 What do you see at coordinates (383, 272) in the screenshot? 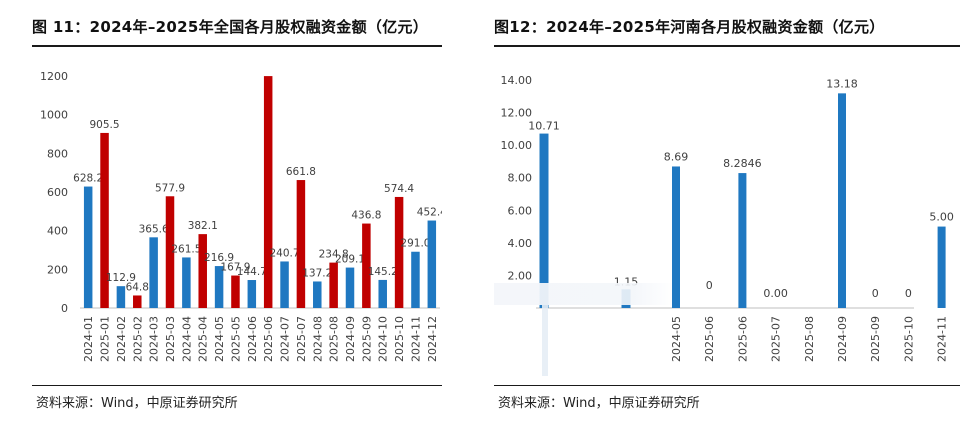
I see `data-label: 145.2` at bounding box center [383, 272].